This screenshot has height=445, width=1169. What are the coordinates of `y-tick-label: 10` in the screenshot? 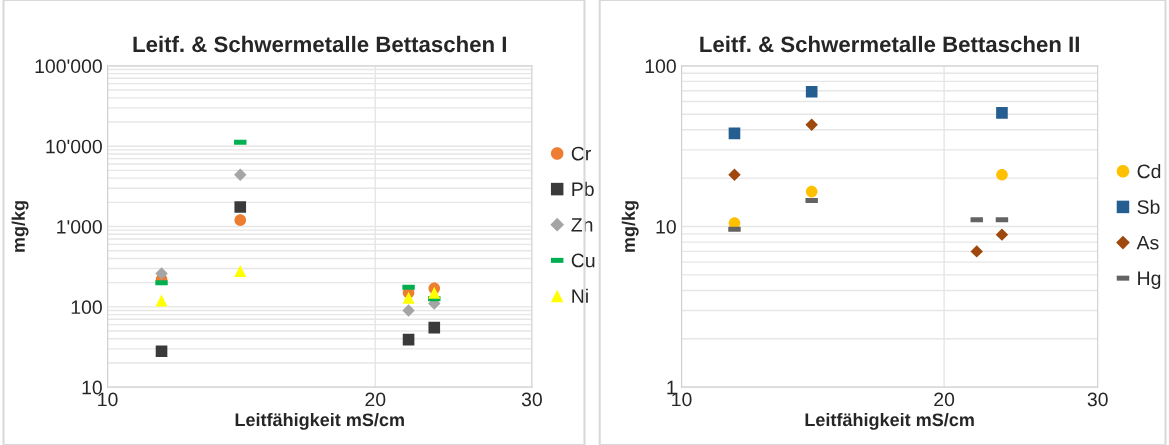 It's located at (666, 226).